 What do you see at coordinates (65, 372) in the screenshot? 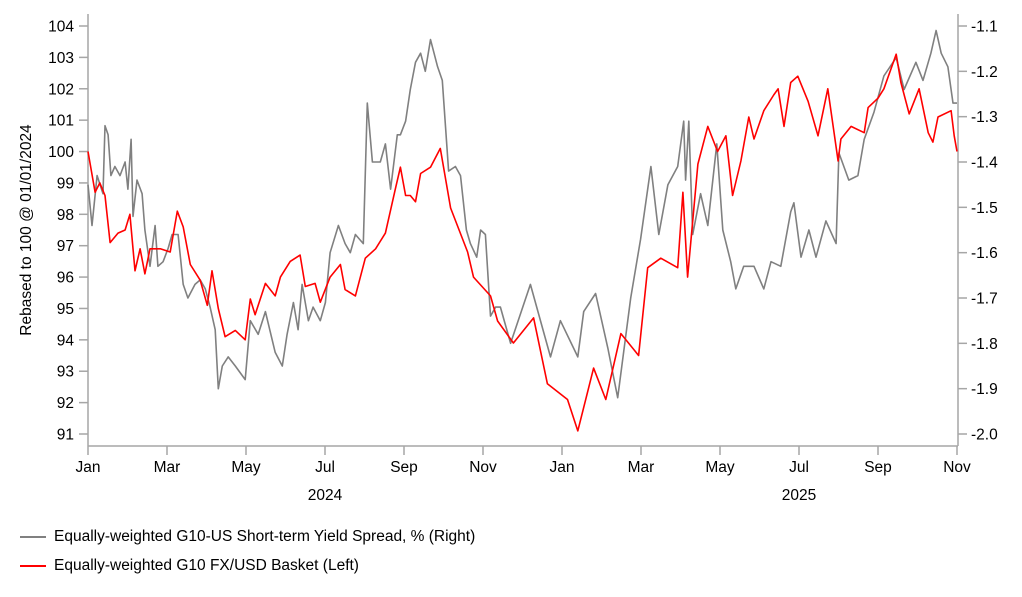
I see `left-tick-label: 93` at bounding box center [65, 372].